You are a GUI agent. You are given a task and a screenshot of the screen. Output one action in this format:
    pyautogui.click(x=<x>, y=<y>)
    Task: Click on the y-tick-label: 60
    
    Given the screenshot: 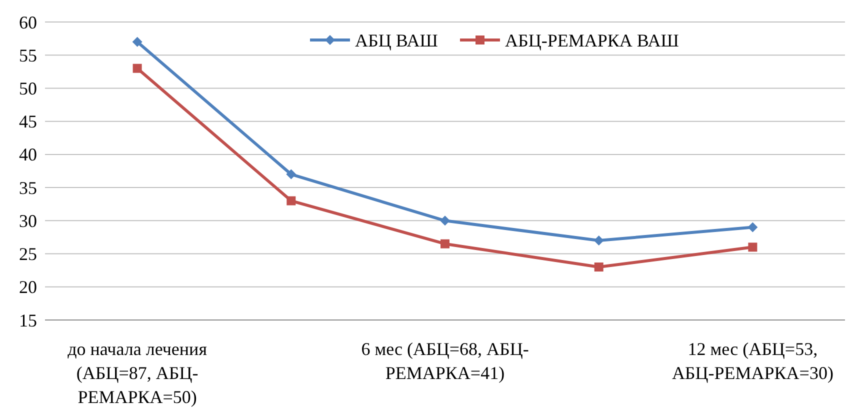 What is the action you would take?
    pyautogui.click(x=28, y=22)
    